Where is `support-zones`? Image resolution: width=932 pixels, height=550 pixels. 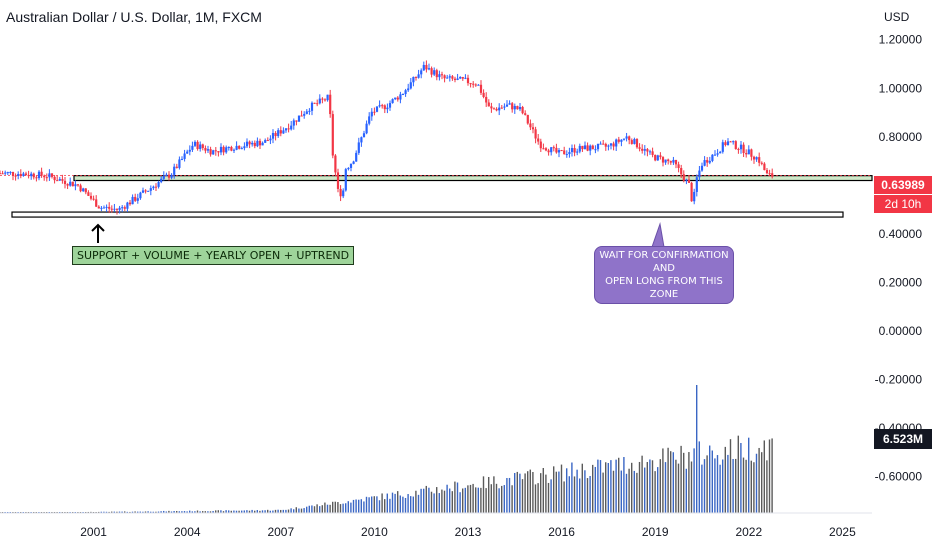
support-zones is located at coordinates (436, 196).